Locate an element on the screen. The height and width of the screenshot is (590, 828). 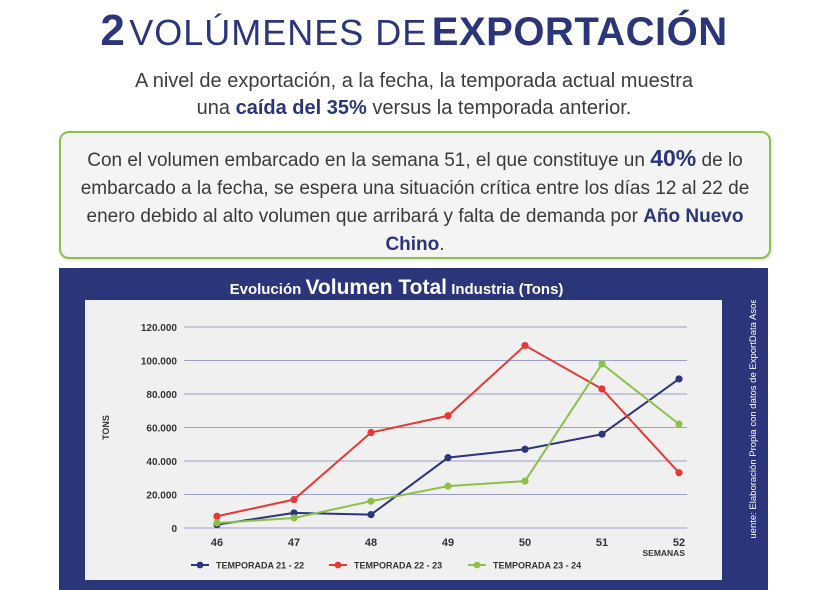
y-axis-label: TONS is located at coordinates (106, 427).